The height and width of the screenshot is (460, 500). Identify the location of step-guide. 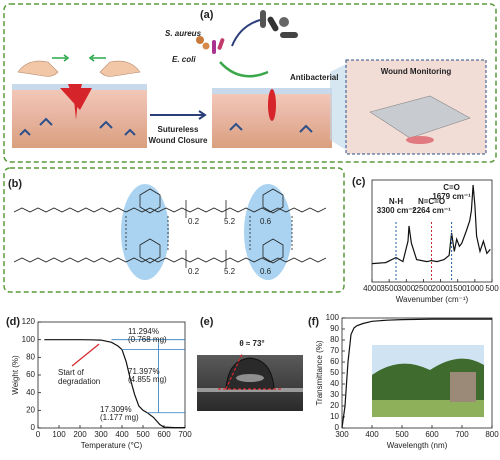
(148, 376).